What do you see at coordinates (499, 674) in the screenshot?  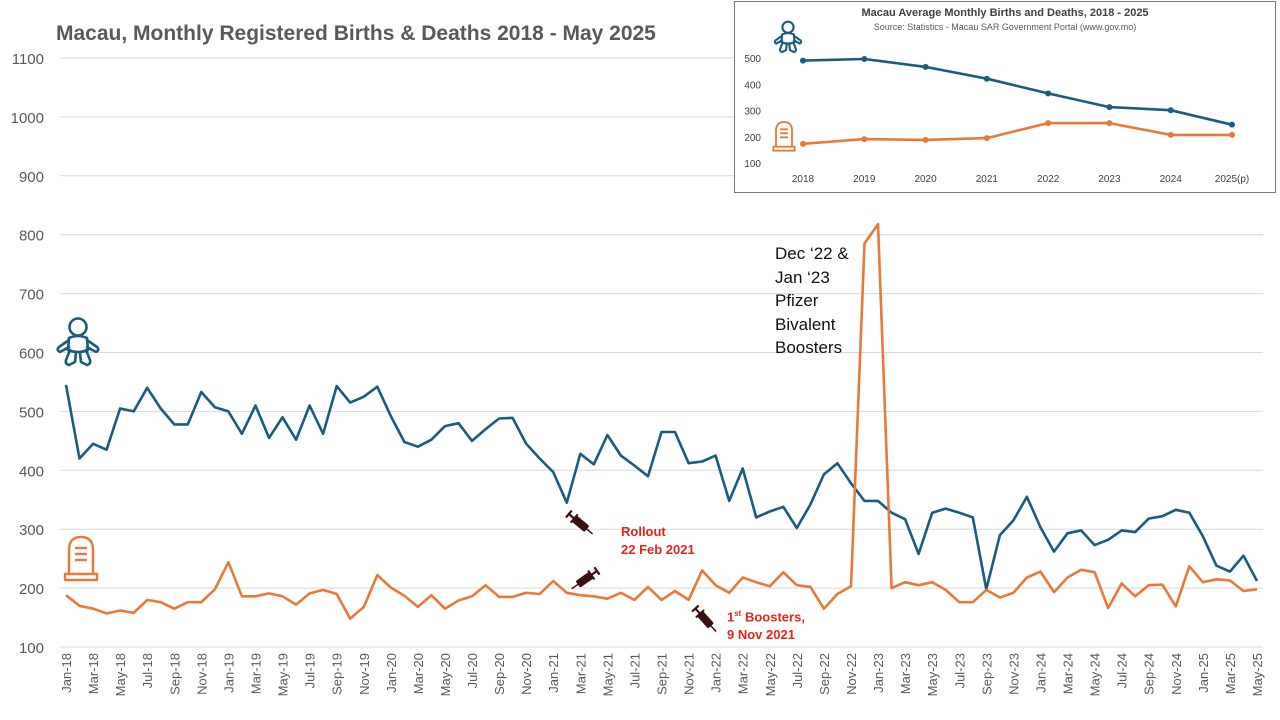 I see `x-tick-label: Sep-20` at bounding box center [499, 674].